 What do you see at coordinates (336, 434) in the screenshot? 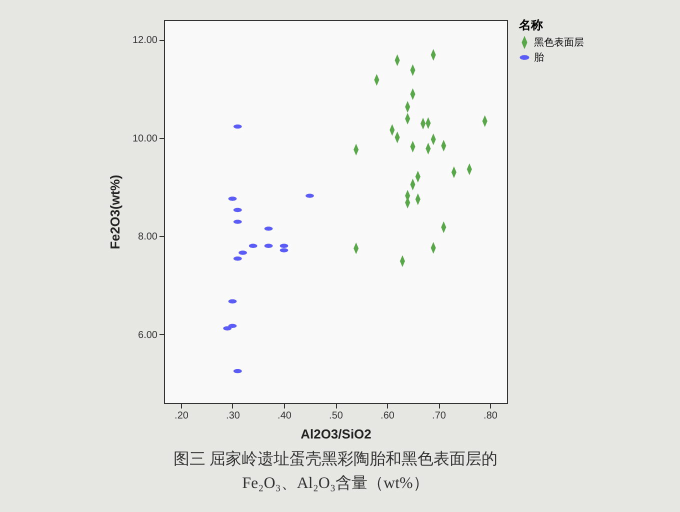
I see `x-axis-title: Al2O3/SiO2` at bounding box center [336, 434].